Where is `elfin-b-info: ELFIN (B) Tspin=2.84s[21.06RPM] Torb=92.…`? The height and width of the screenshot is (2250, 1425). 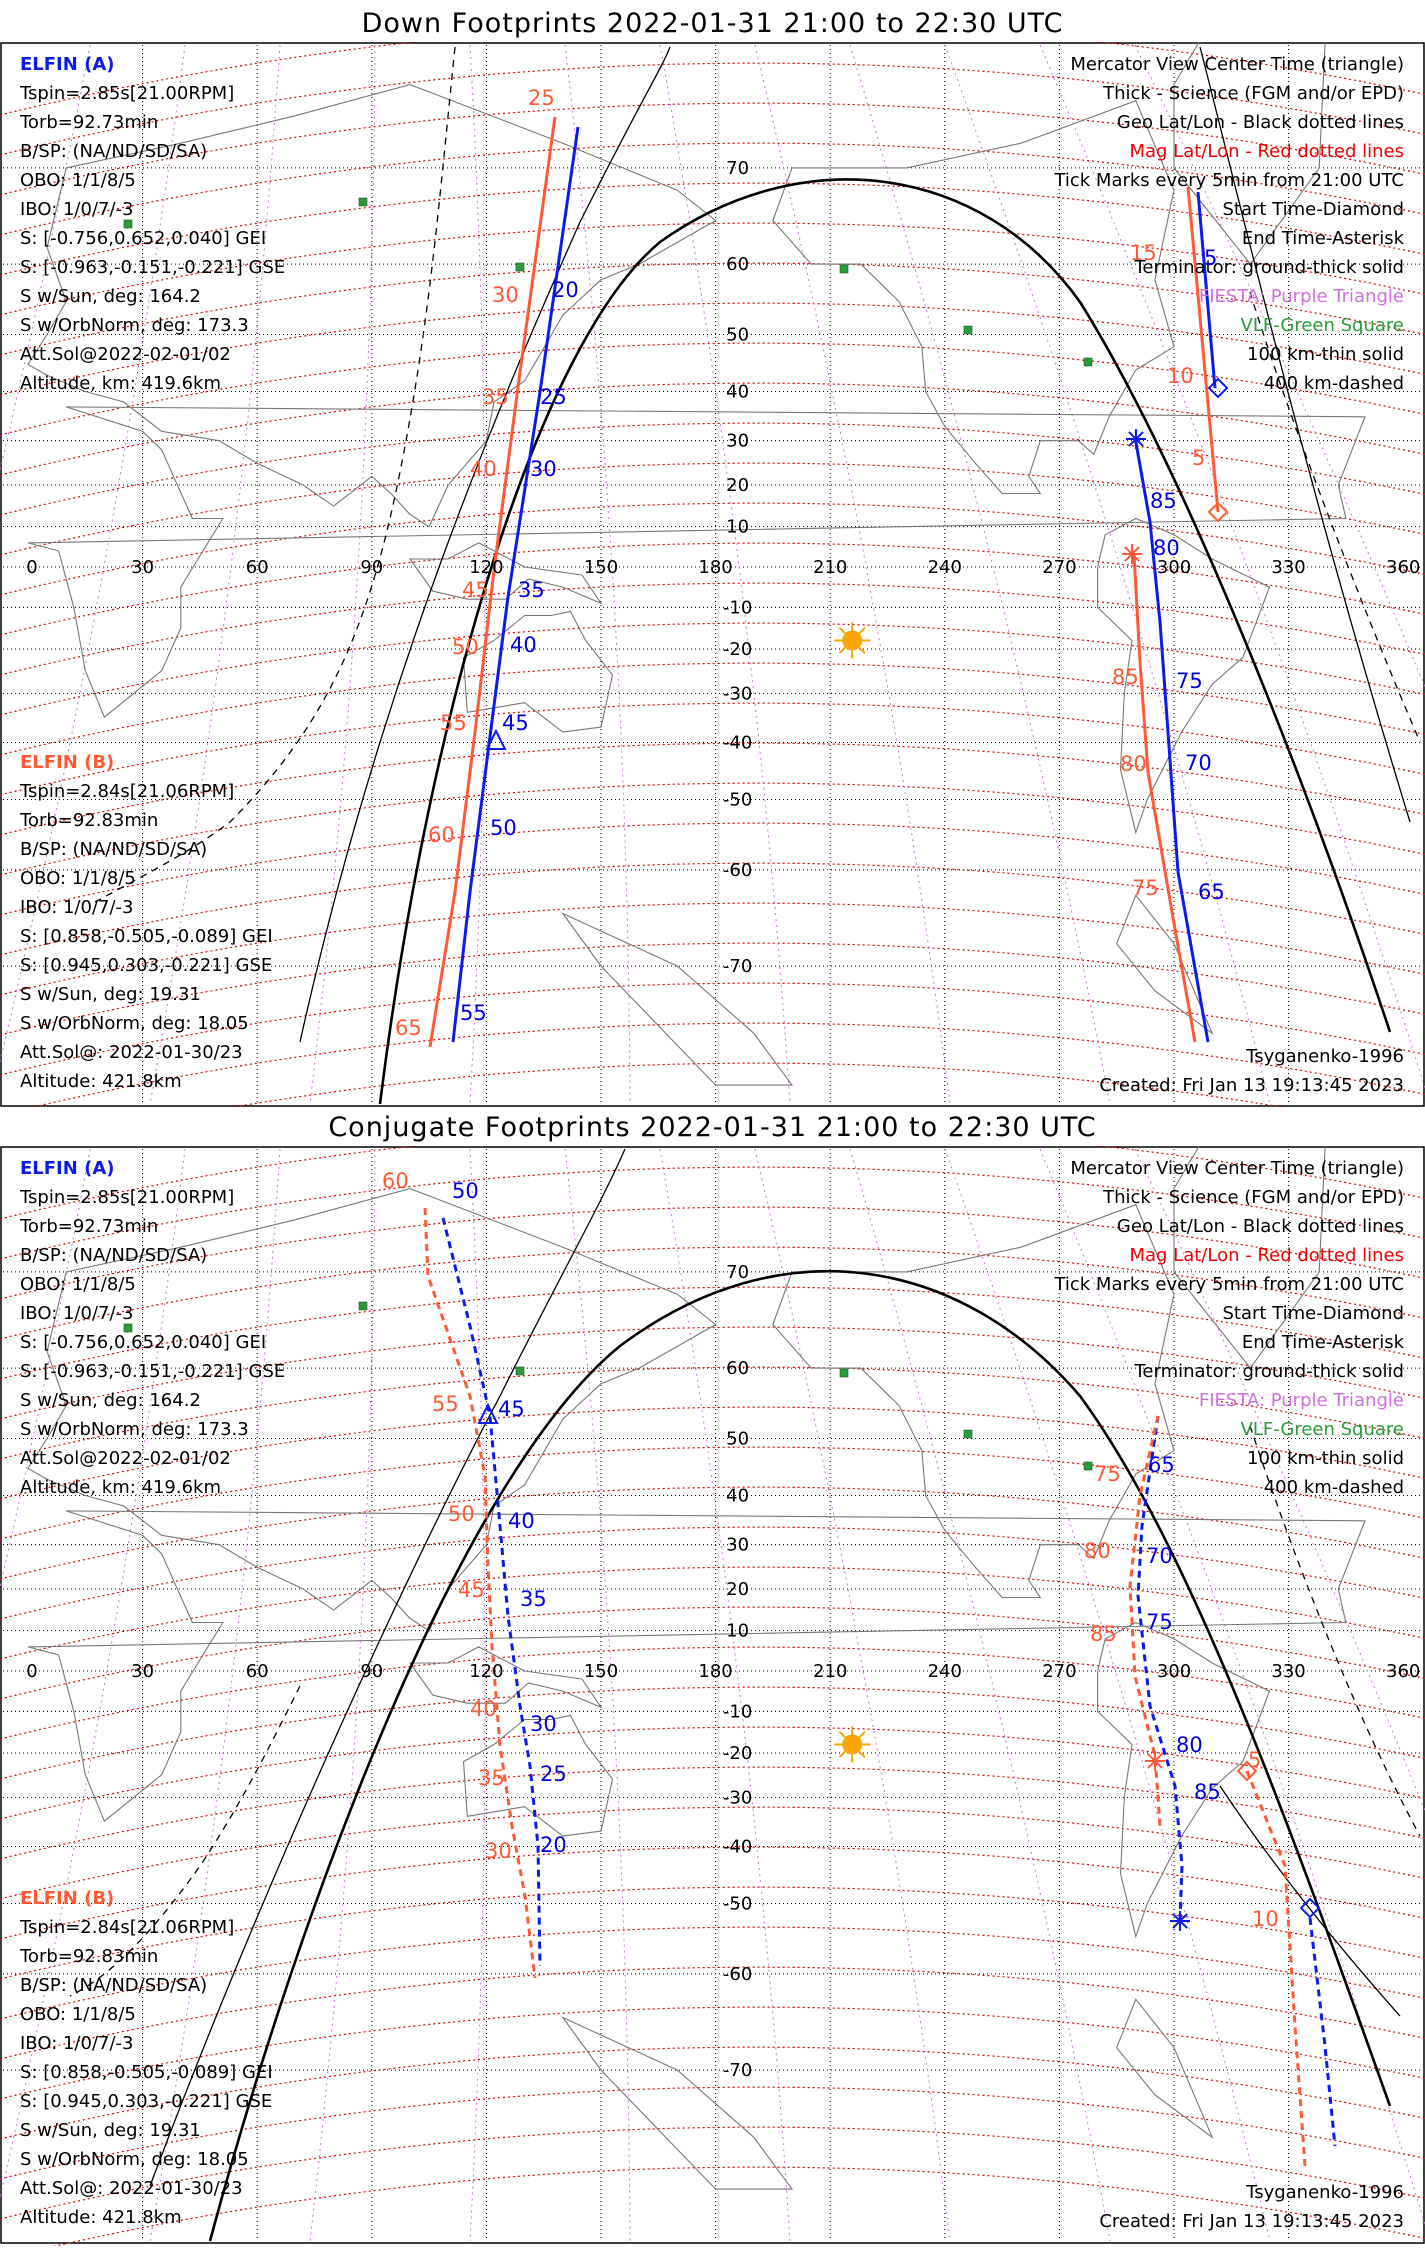 elfin-b-info: ELFIN (B) Tspin=2.84s[21.06RPM] Torb=92.… is located at coordinates (146, 922).